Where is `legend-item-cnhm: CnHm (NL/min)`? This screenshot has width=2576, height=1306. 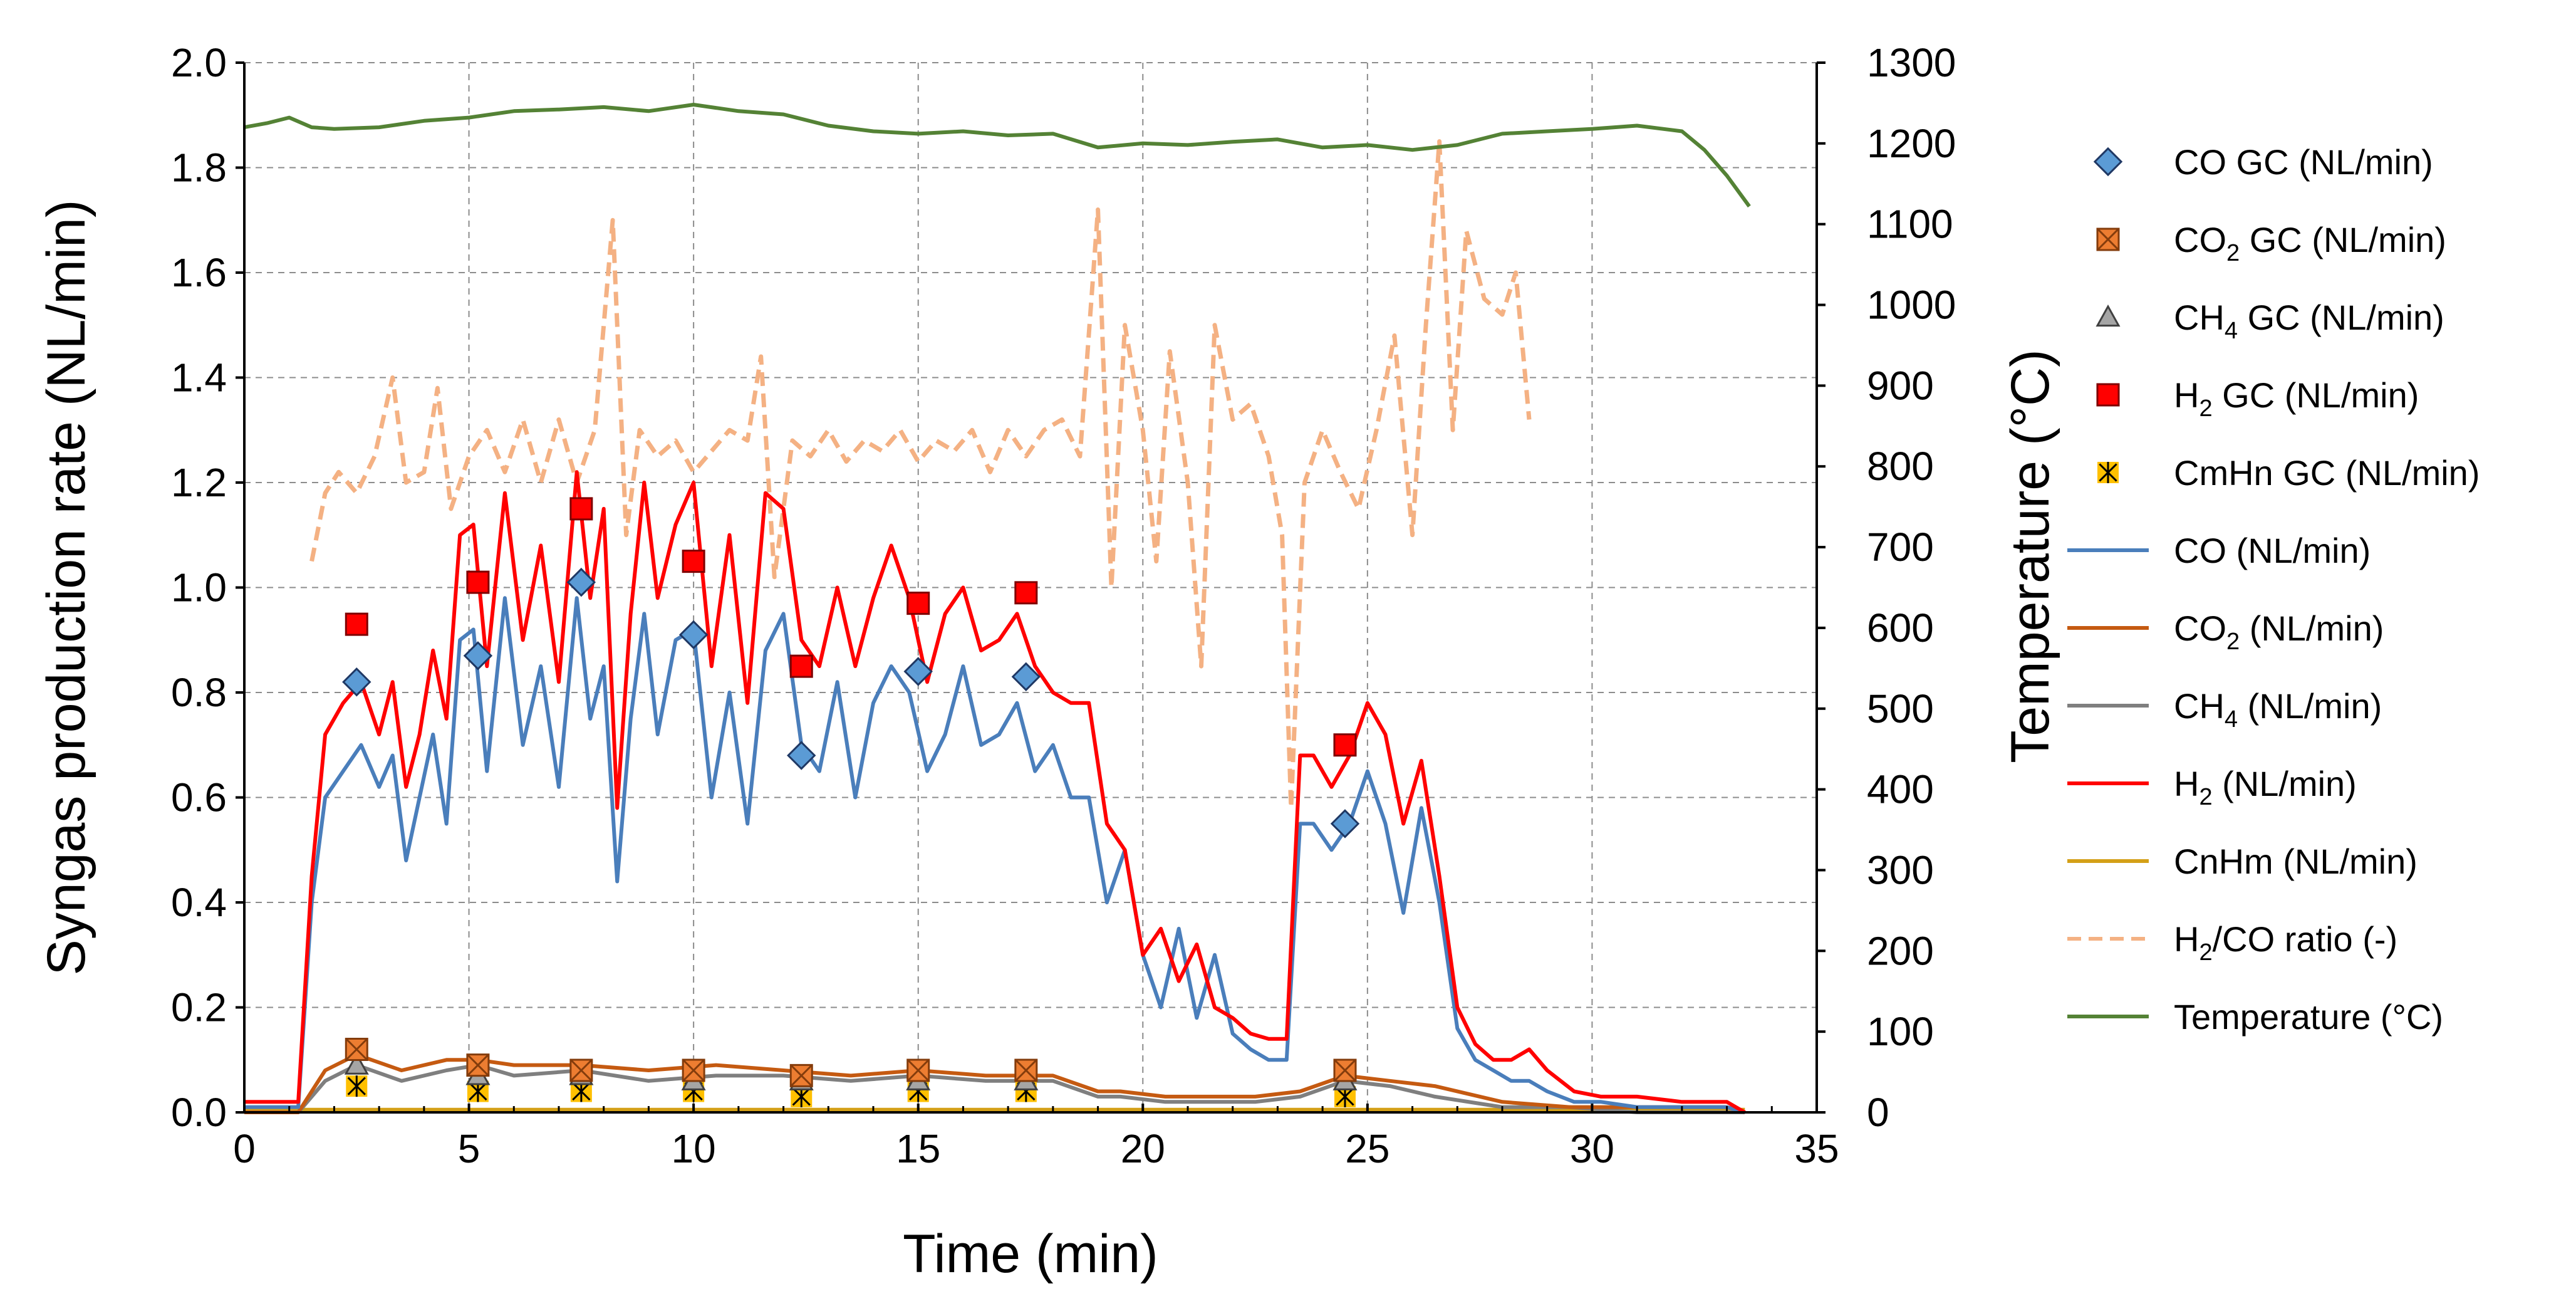
legend-item-cnhm: CnHm (NL/min) is located at coordinates (2242, 861).